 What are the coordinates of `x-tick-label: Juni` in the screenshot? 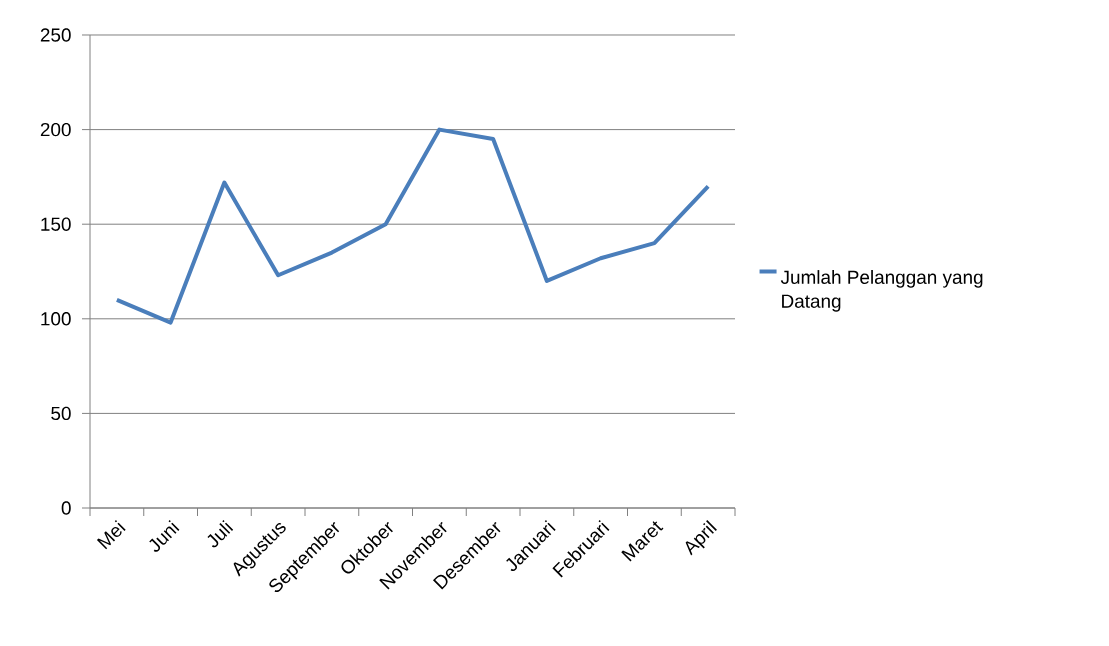 It's located at (164, 536).